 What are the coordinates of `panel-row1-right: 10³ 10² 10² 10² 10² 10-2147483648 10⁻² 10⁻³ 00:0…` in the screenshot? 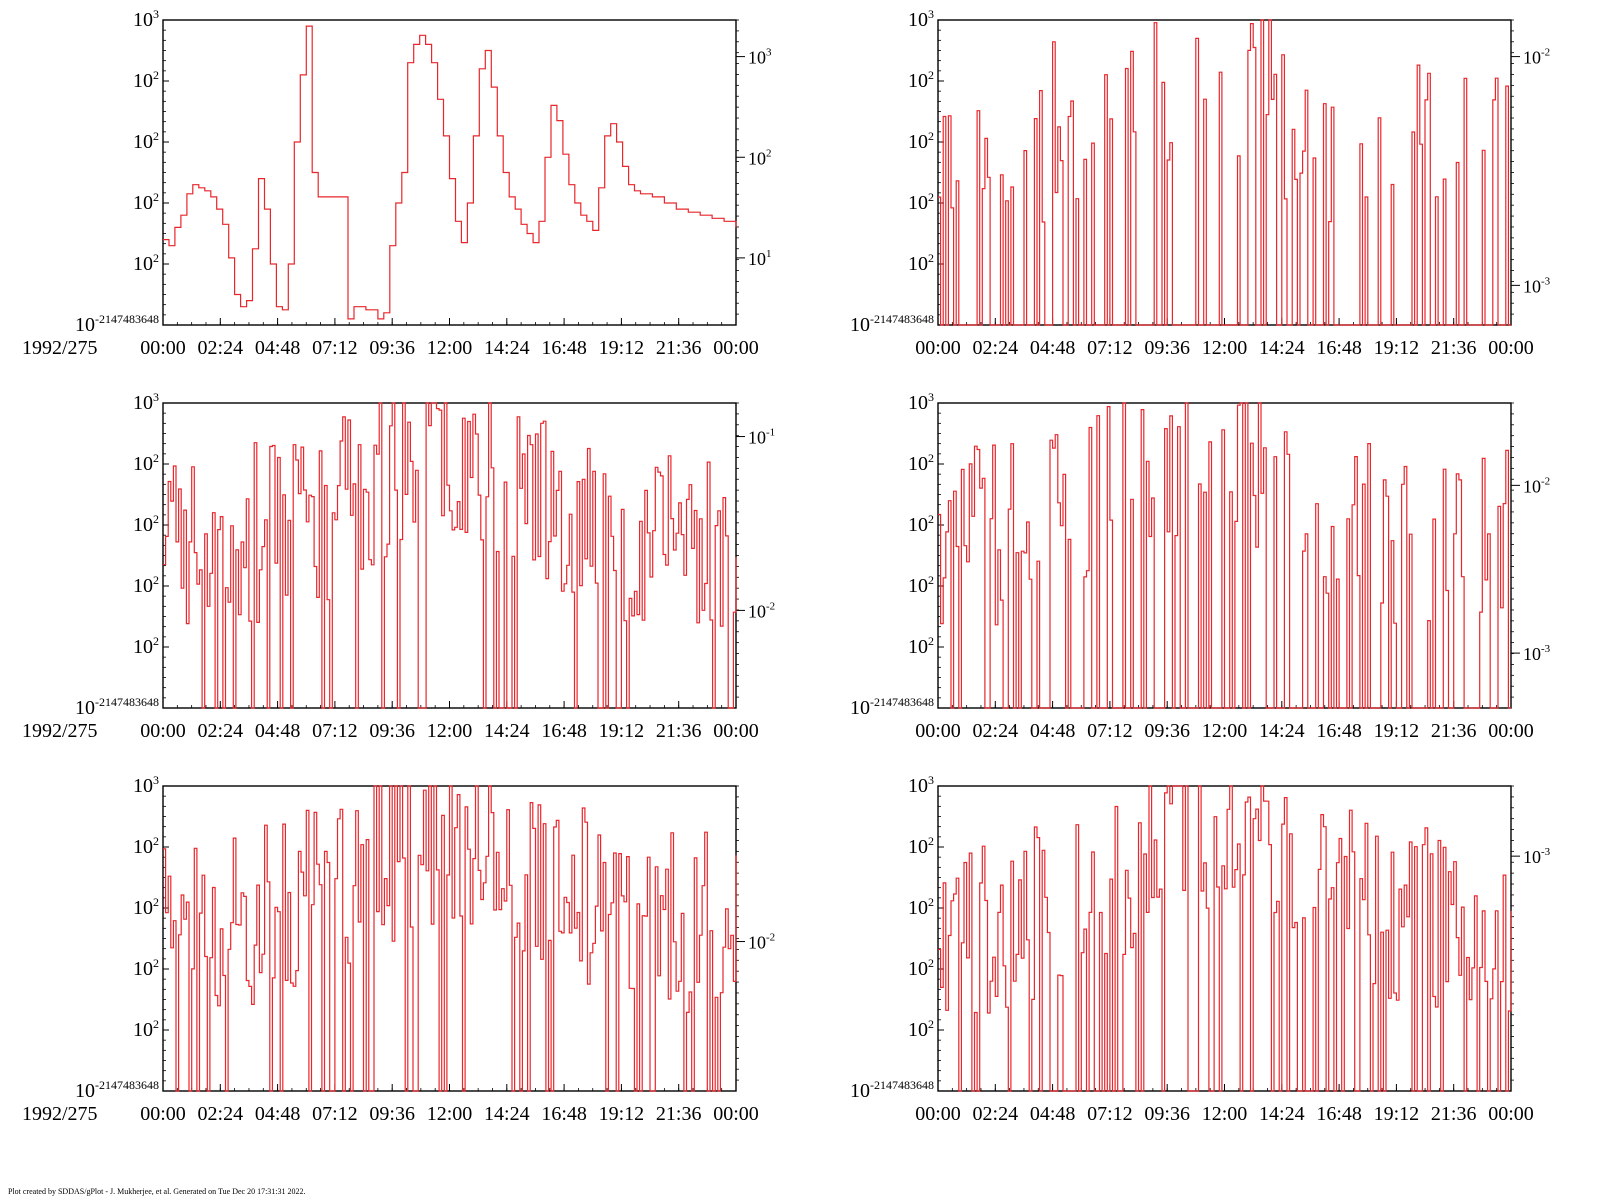 It's located at (1200, 183).